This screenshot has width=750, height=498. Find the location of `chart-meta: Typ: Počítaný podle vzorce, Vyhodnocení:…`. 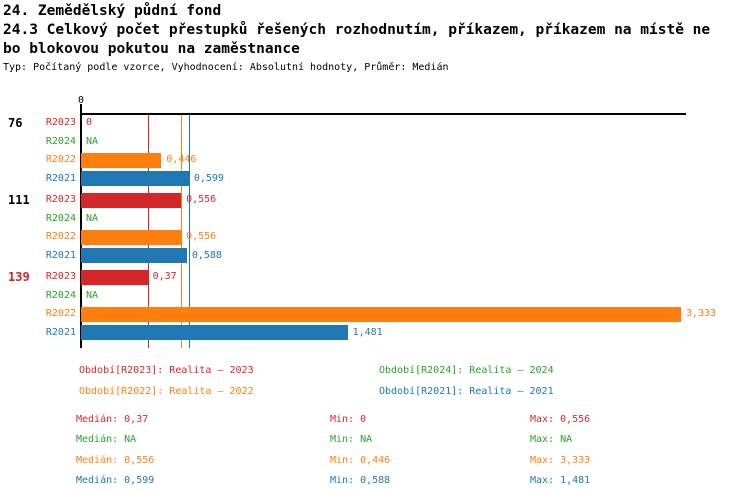

chart-meta: Typ: Počítaný podle vzorce, Vyhodnocení:… is located at coordinates (226, 67).